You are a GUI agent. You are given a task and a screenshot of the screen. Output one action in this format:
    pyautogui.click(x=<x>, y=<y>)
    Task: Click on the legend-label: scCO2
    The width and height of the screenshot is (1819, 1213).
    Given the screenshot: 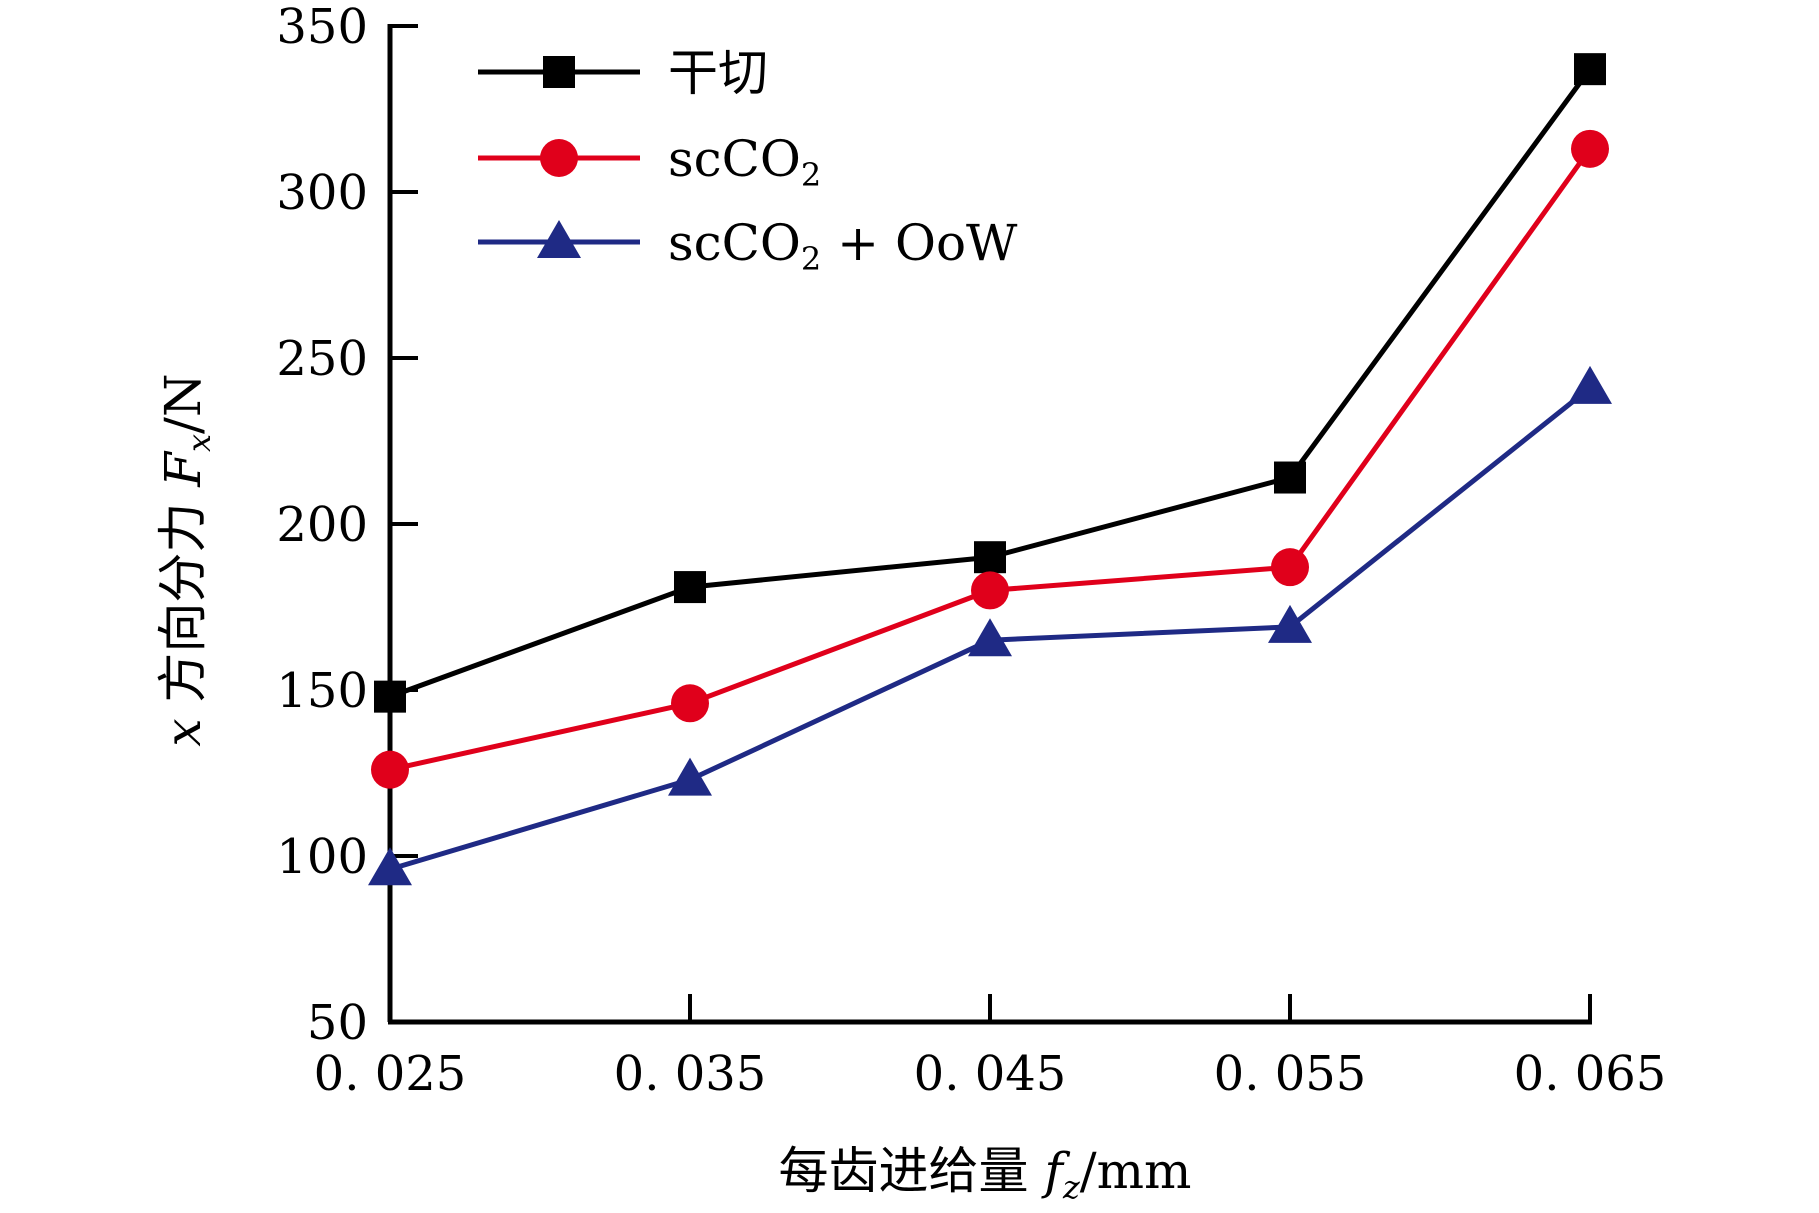 What is the action you would take?
    pyautogui.click(x=744, y=162)
    